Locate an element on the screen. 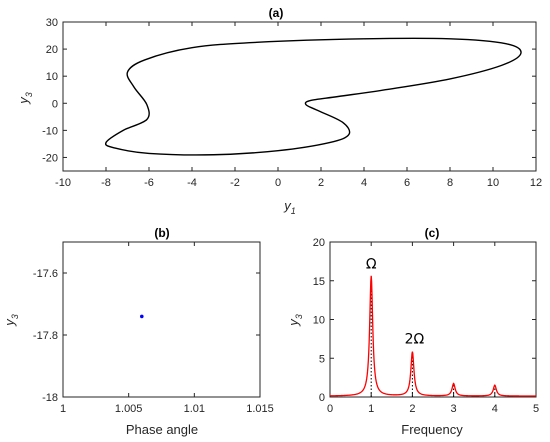 The height and width of the screenshot is (442, 550). panel-c-annotations: Ω 2Ω is located at coordinates (395, 301).